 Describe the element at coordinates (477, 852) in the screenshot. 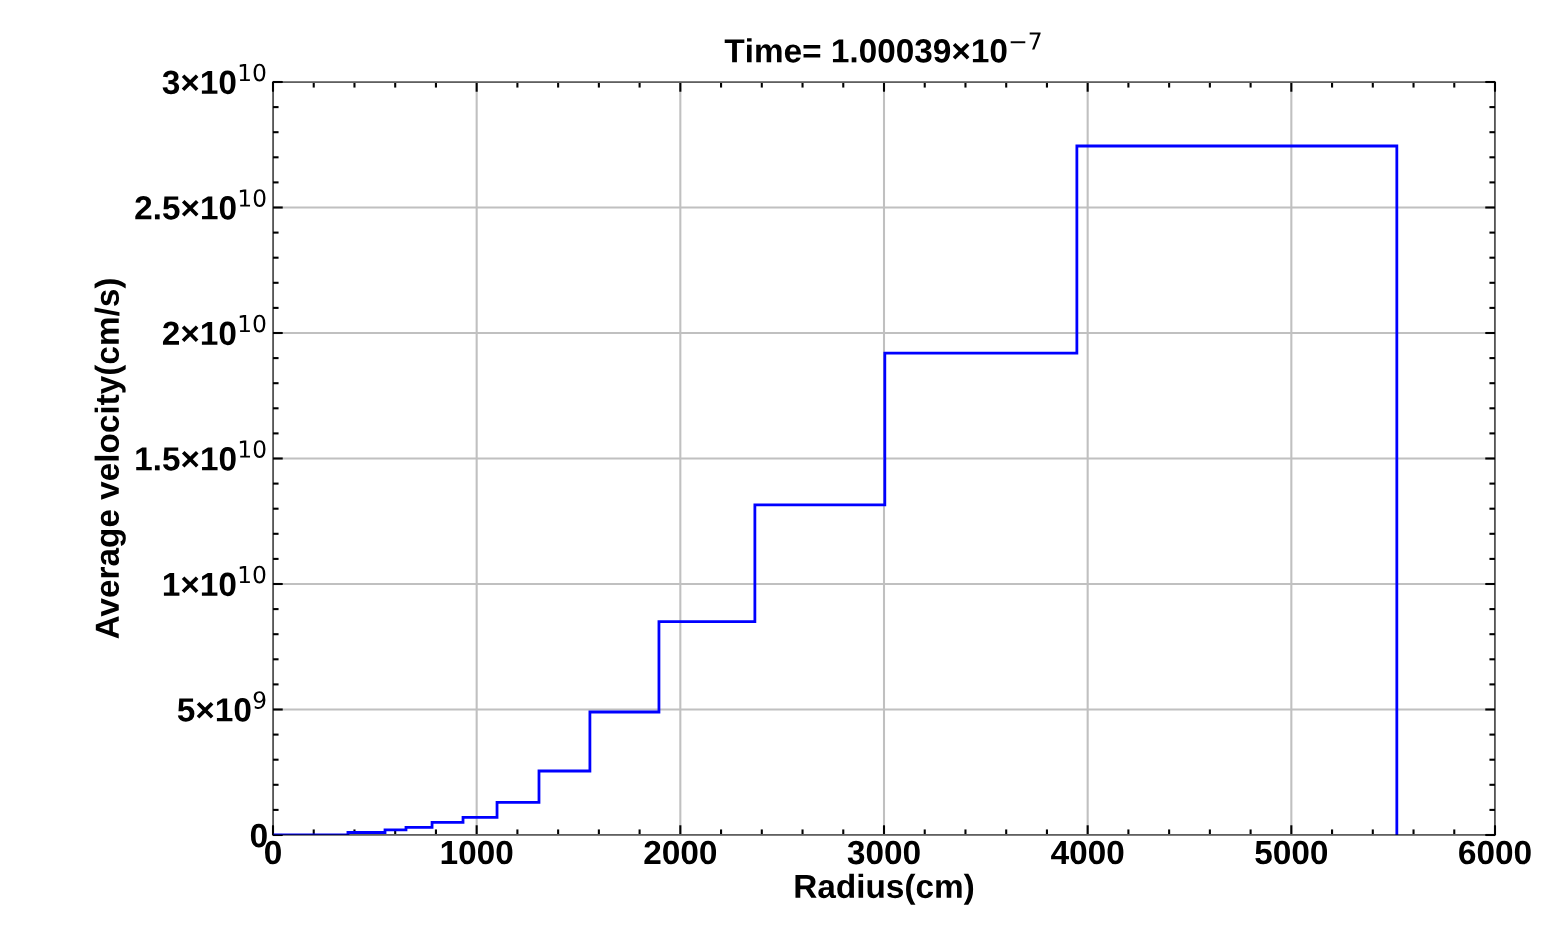

I see `x-tick-label: 1000` at that location.